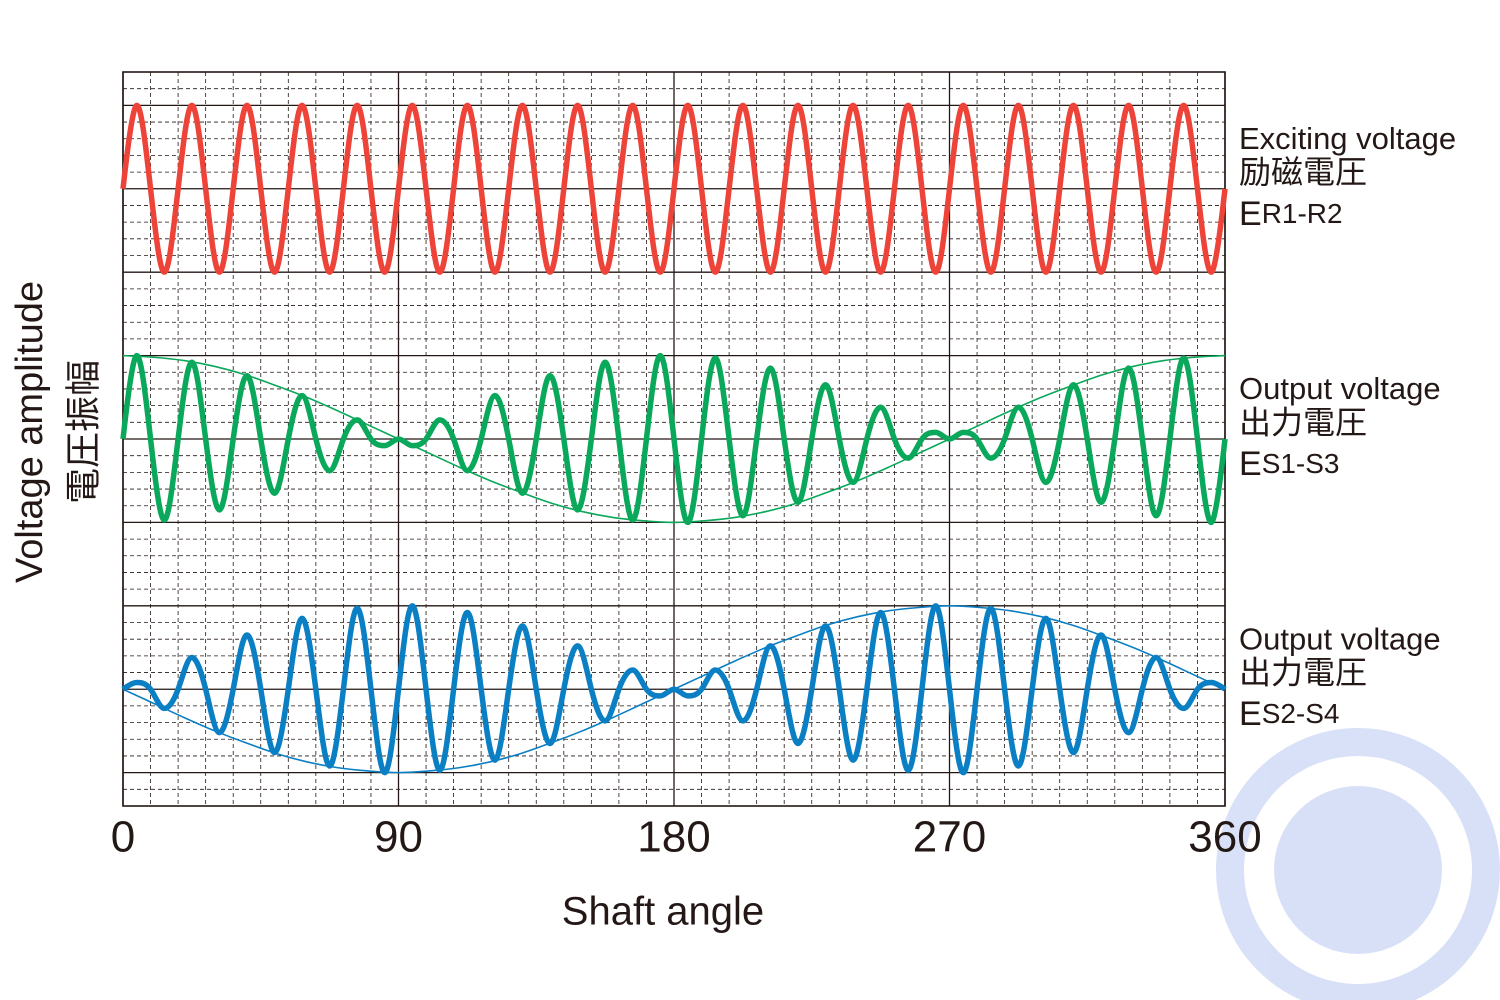  What do you see at coordinates (673, 837) in the screenshot?
I see `x-tick-label: 180` at bounding box center [673, 837].